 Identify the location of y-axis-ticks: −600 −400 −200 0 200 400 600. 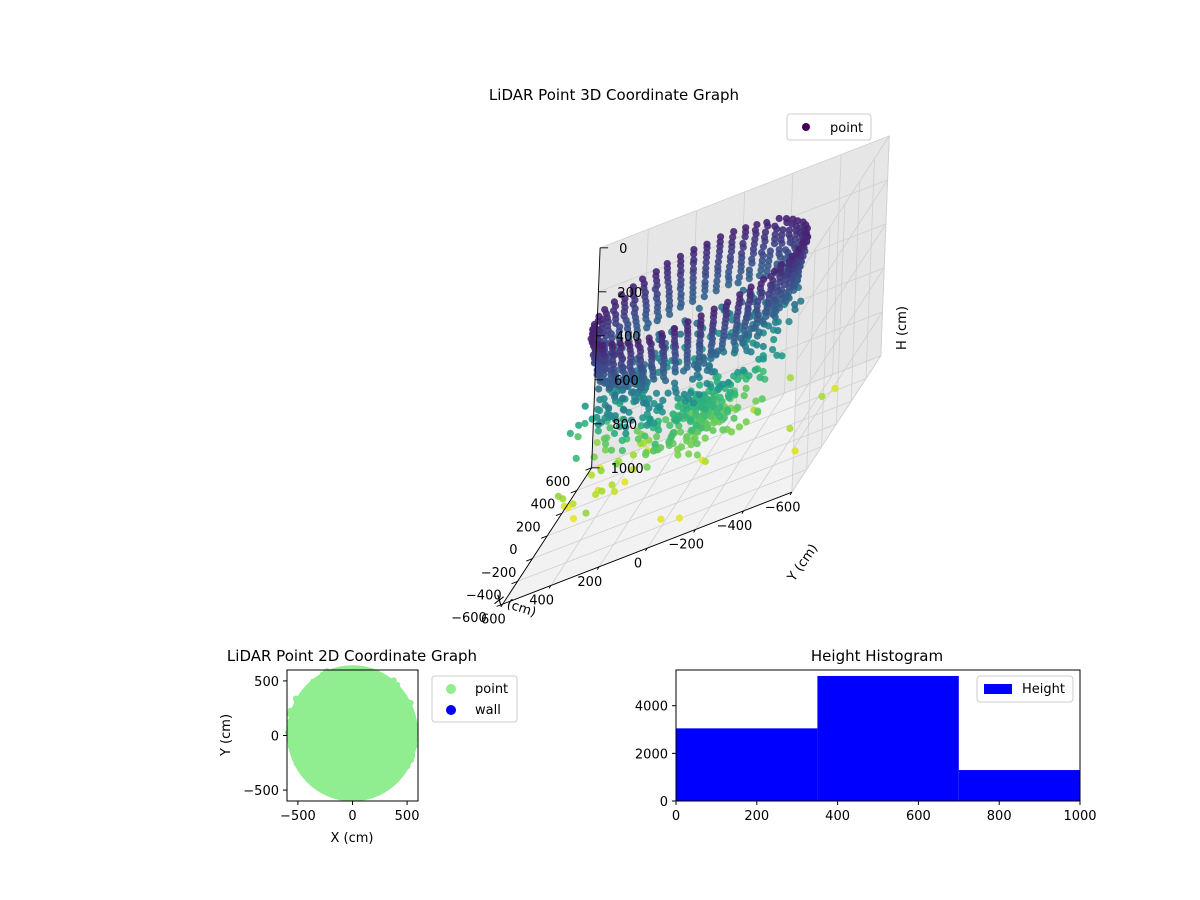
(521, 546).